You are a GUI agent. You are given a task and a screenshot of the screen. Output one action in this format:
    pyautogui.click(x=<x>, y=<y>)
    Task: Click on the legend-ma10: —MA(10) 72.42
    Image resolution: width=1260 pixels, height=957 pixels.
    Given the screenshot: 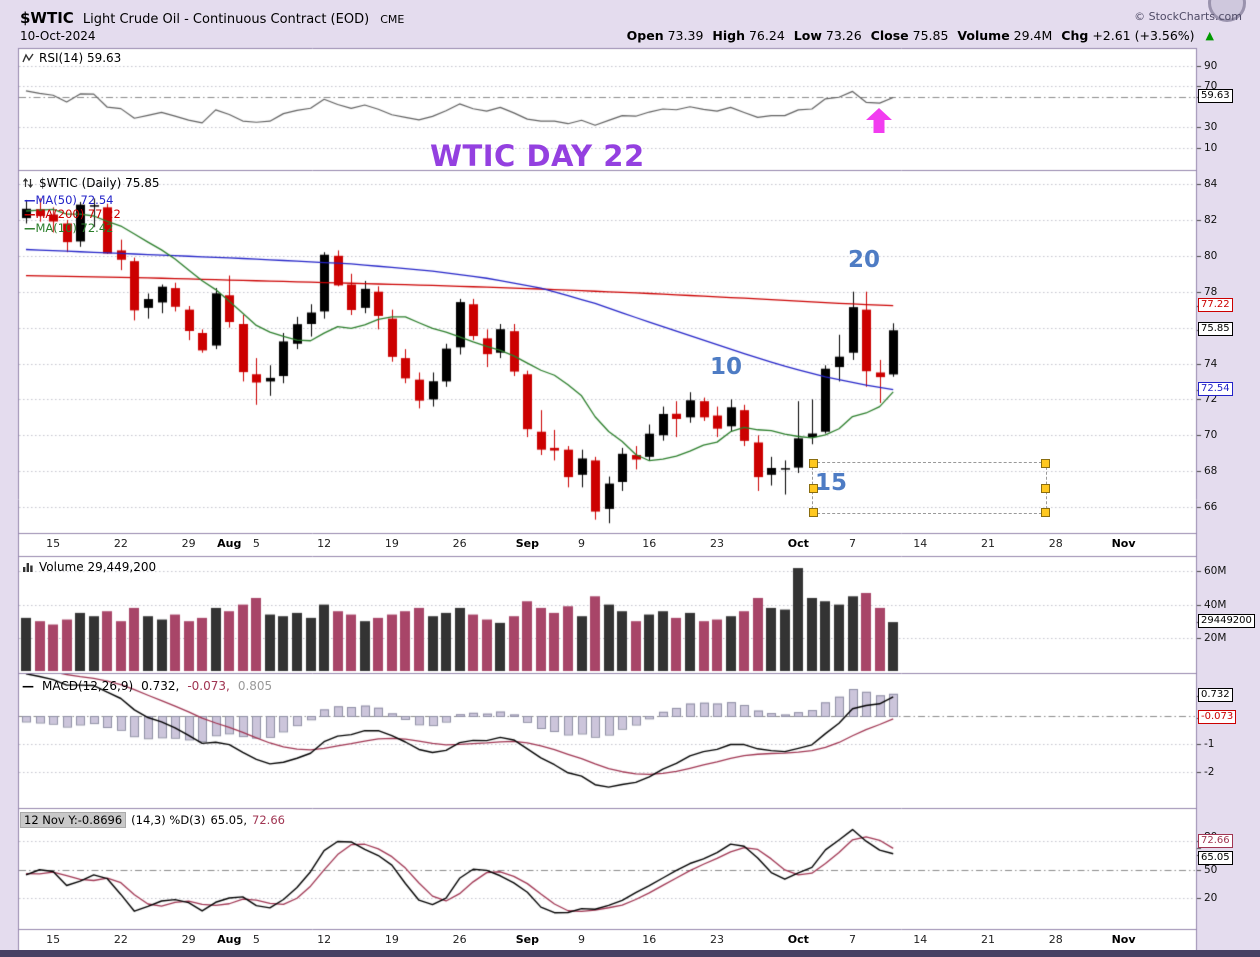 What is the action you would take?
    pyautogui.click(x=69, y=228)
    